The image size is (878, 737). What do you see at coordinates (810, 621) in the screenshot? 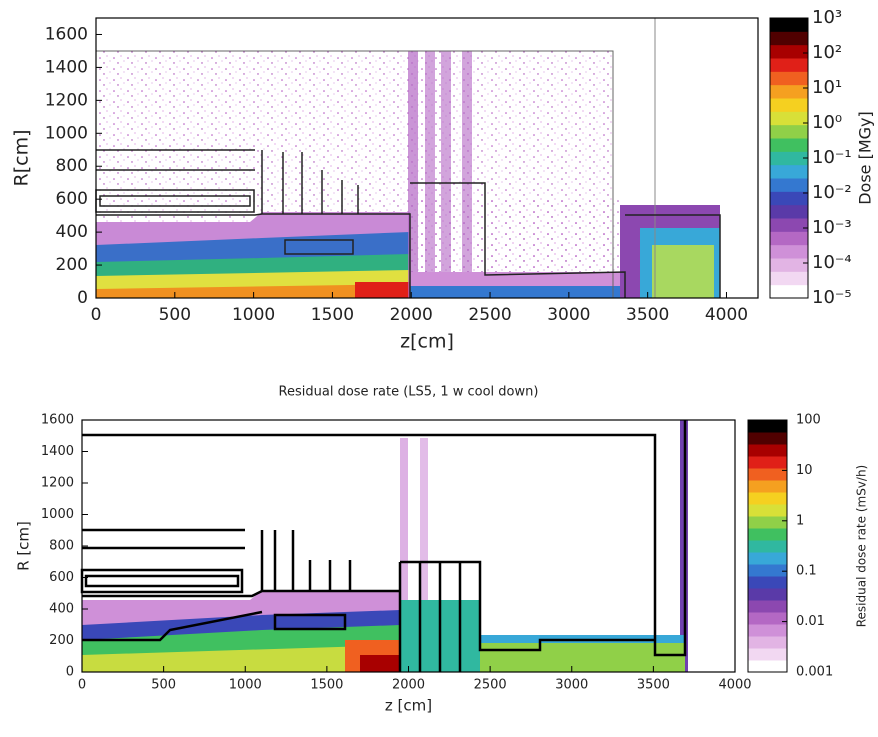
I see `colorbar-tick-label: 0.01` at bounding box center [810, 621].